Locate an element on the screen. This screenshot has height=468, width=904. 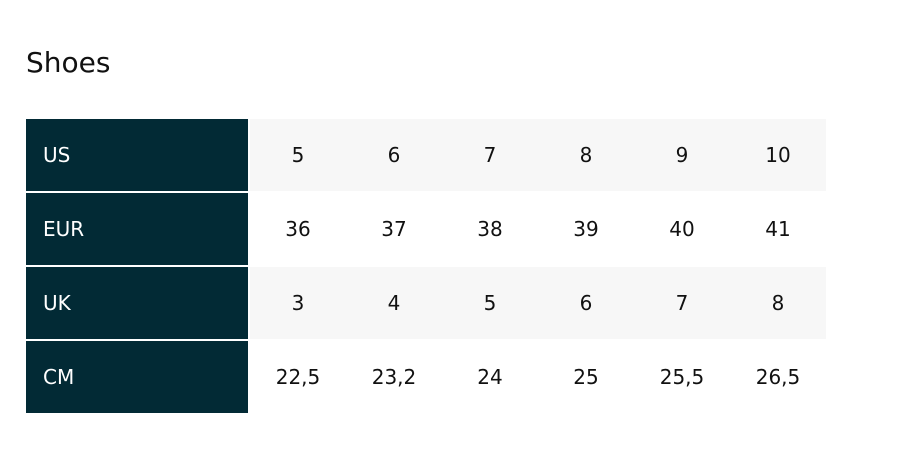
row-header: CM is located at coordinates (138, 377).